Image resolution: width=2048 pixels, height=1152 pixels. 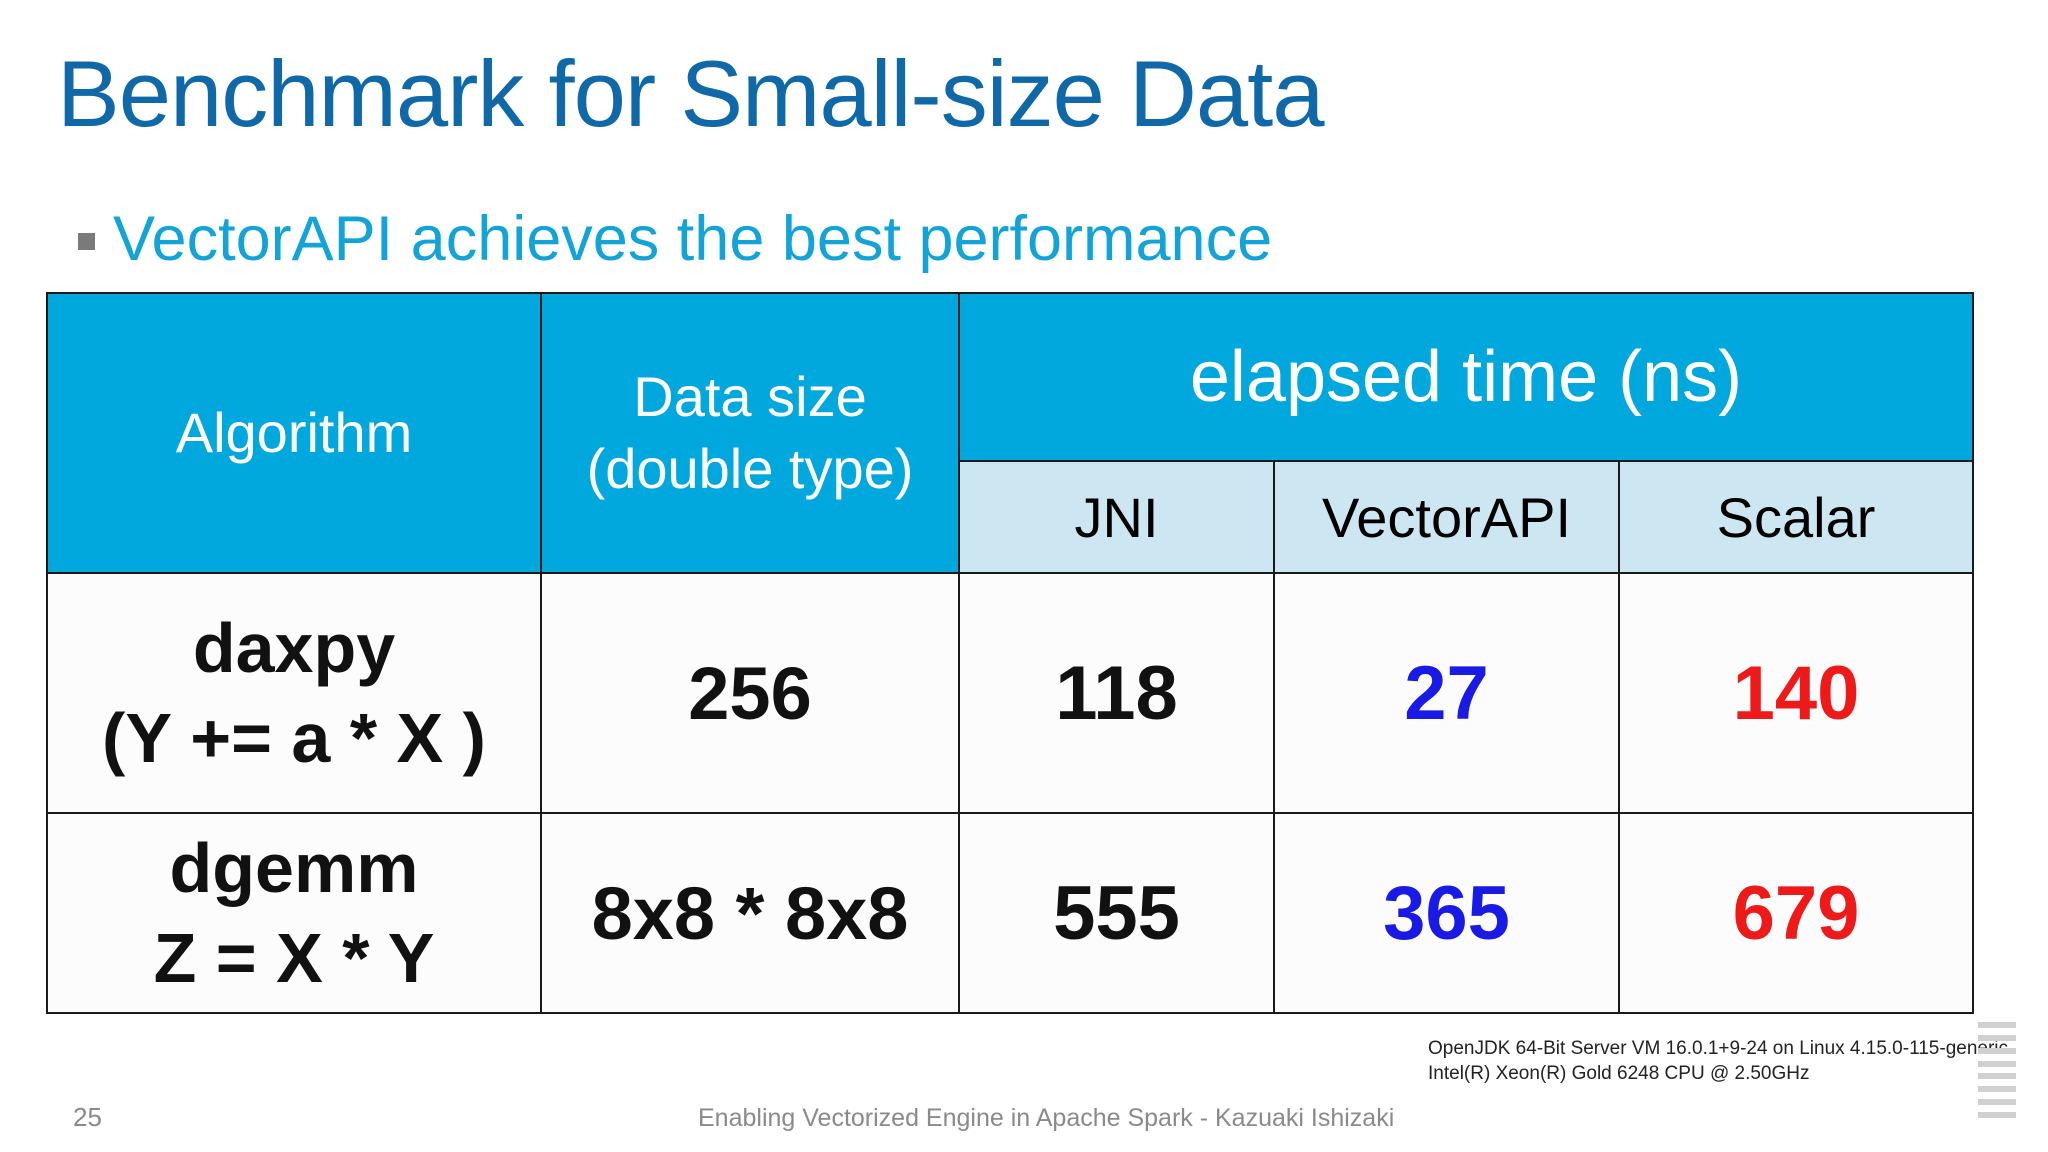 What do you see at coordinates (294, 738) in the screenshot?
I see `algorithm-formula: (Y += a * X )` at bounding box center [294, 738].